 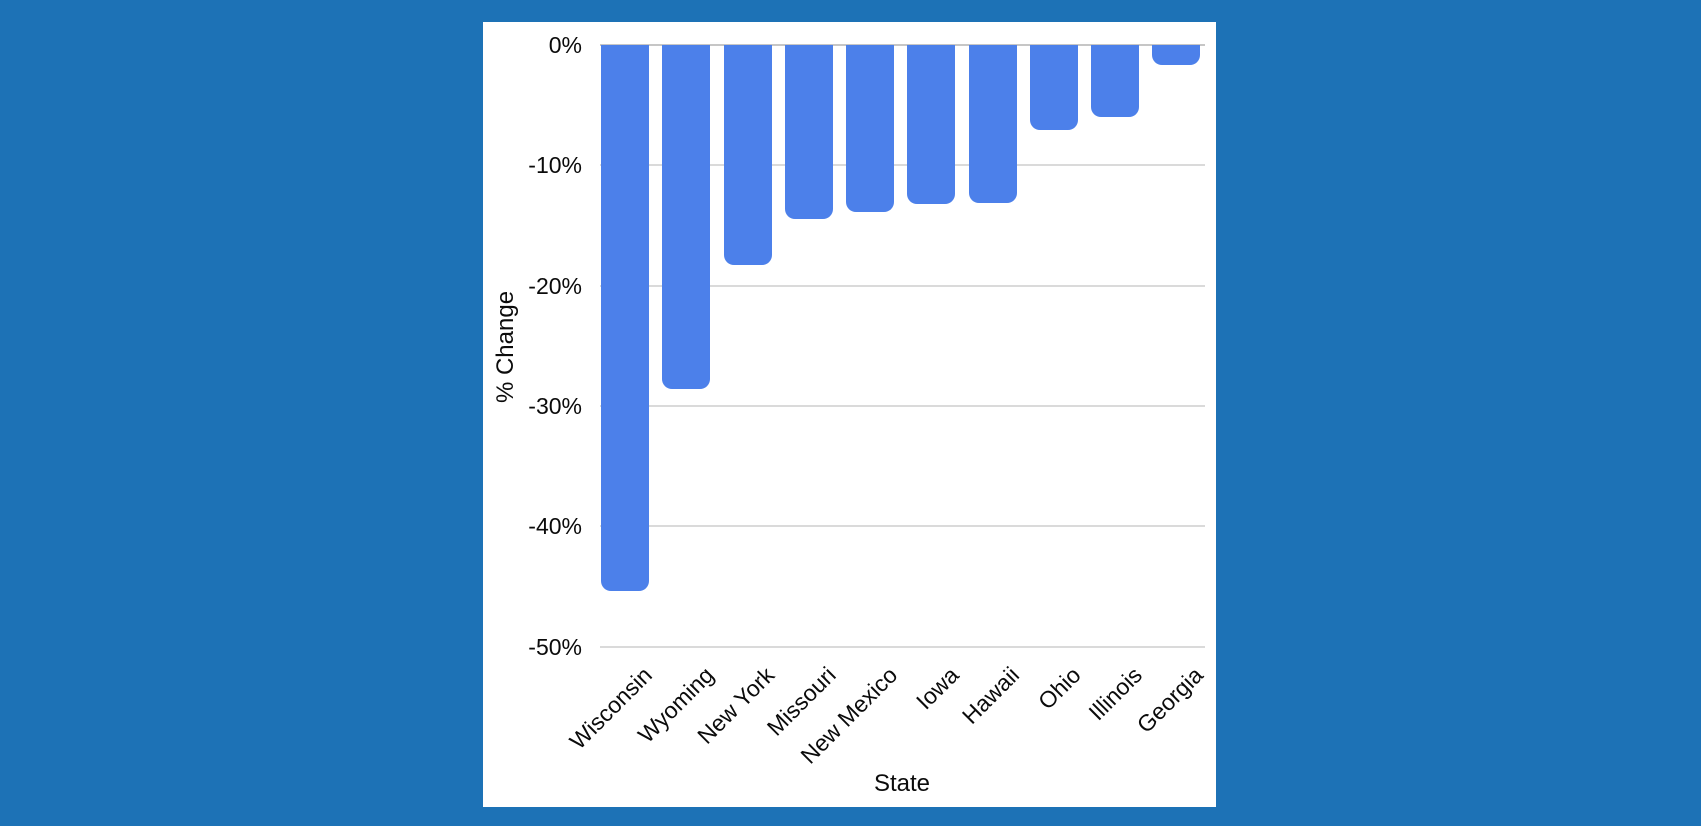 What do you see at coordinates (1053, 88) in the screenshot?
I see `bar-ohio` at bounding box center [1053, 88].